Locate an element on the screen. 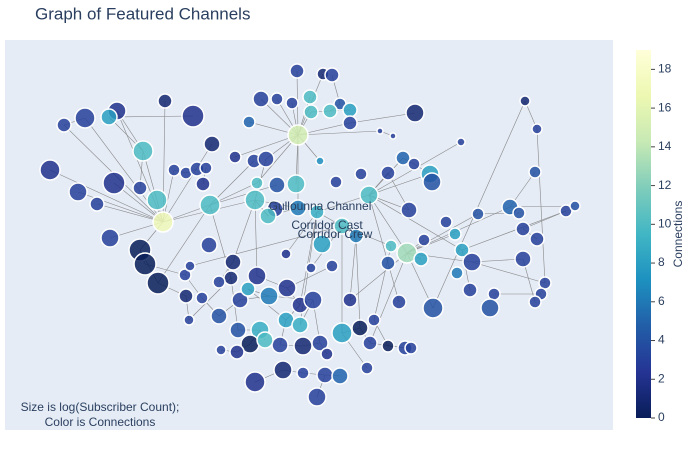 This screenshot has height=455, width=700. chart-title: Graph of Featured Channels is located at coordinates (142, 13).